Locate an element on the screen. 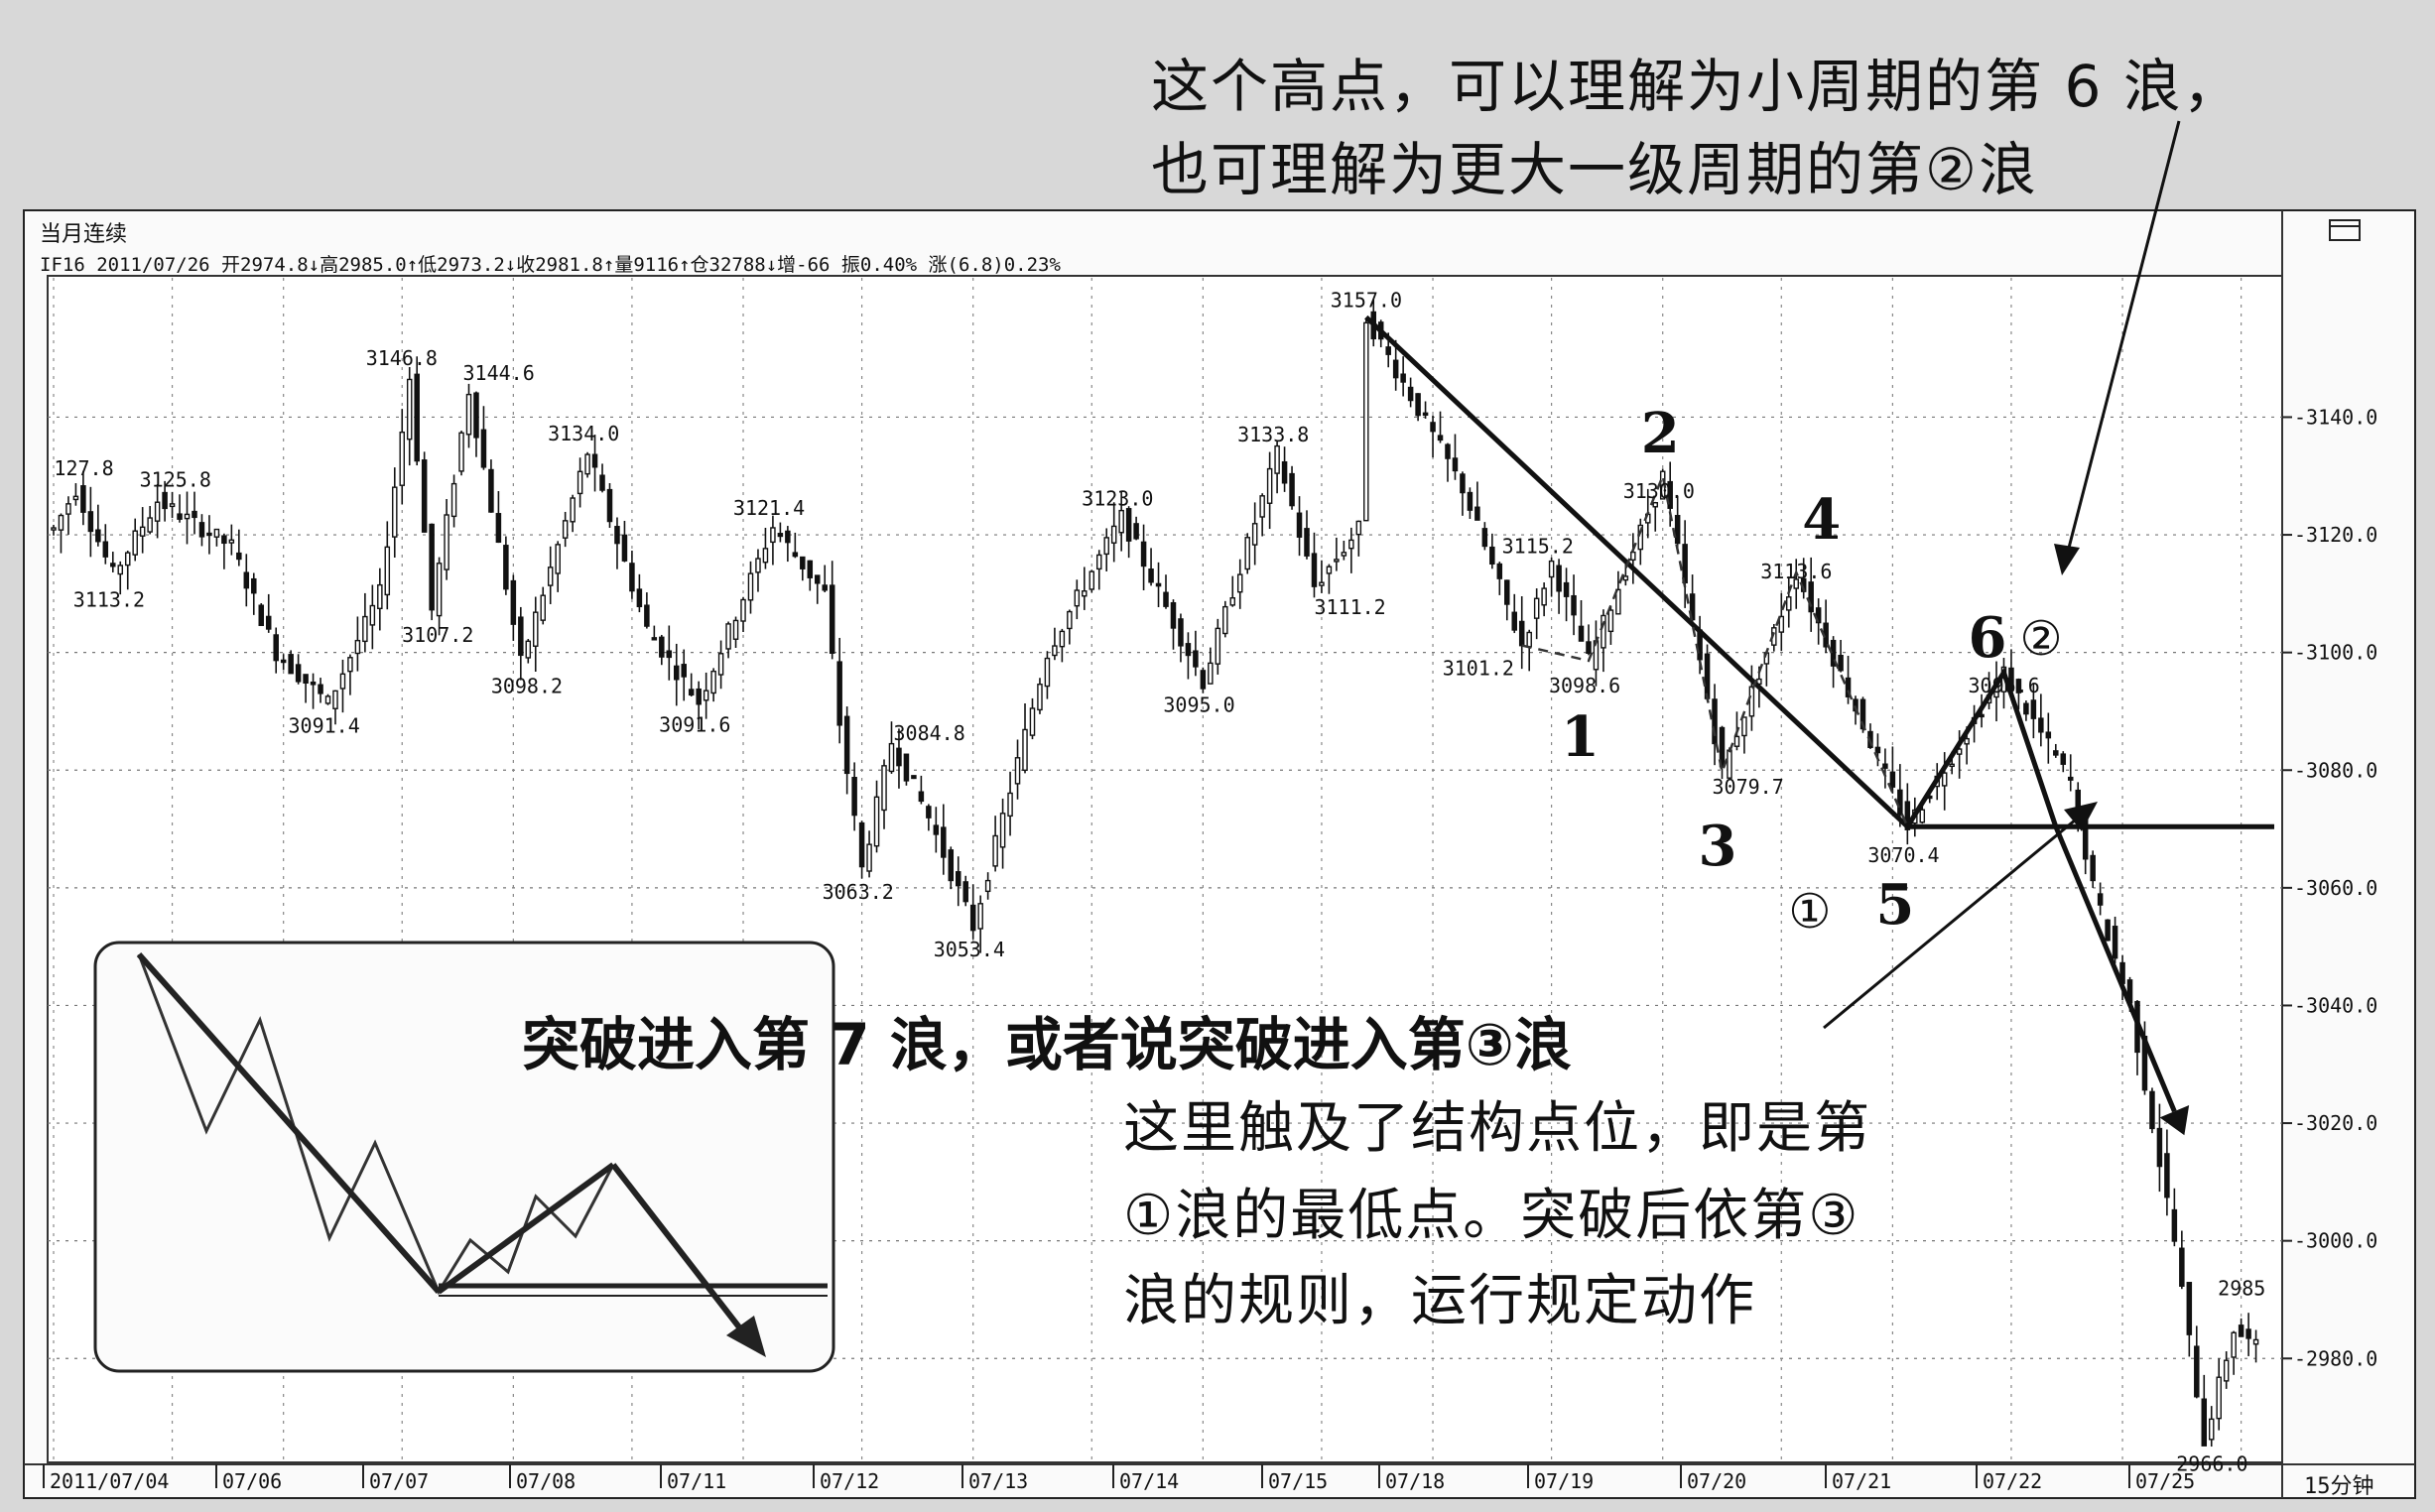  price-label: 3096.6 is located at coordinates (2004, 685).